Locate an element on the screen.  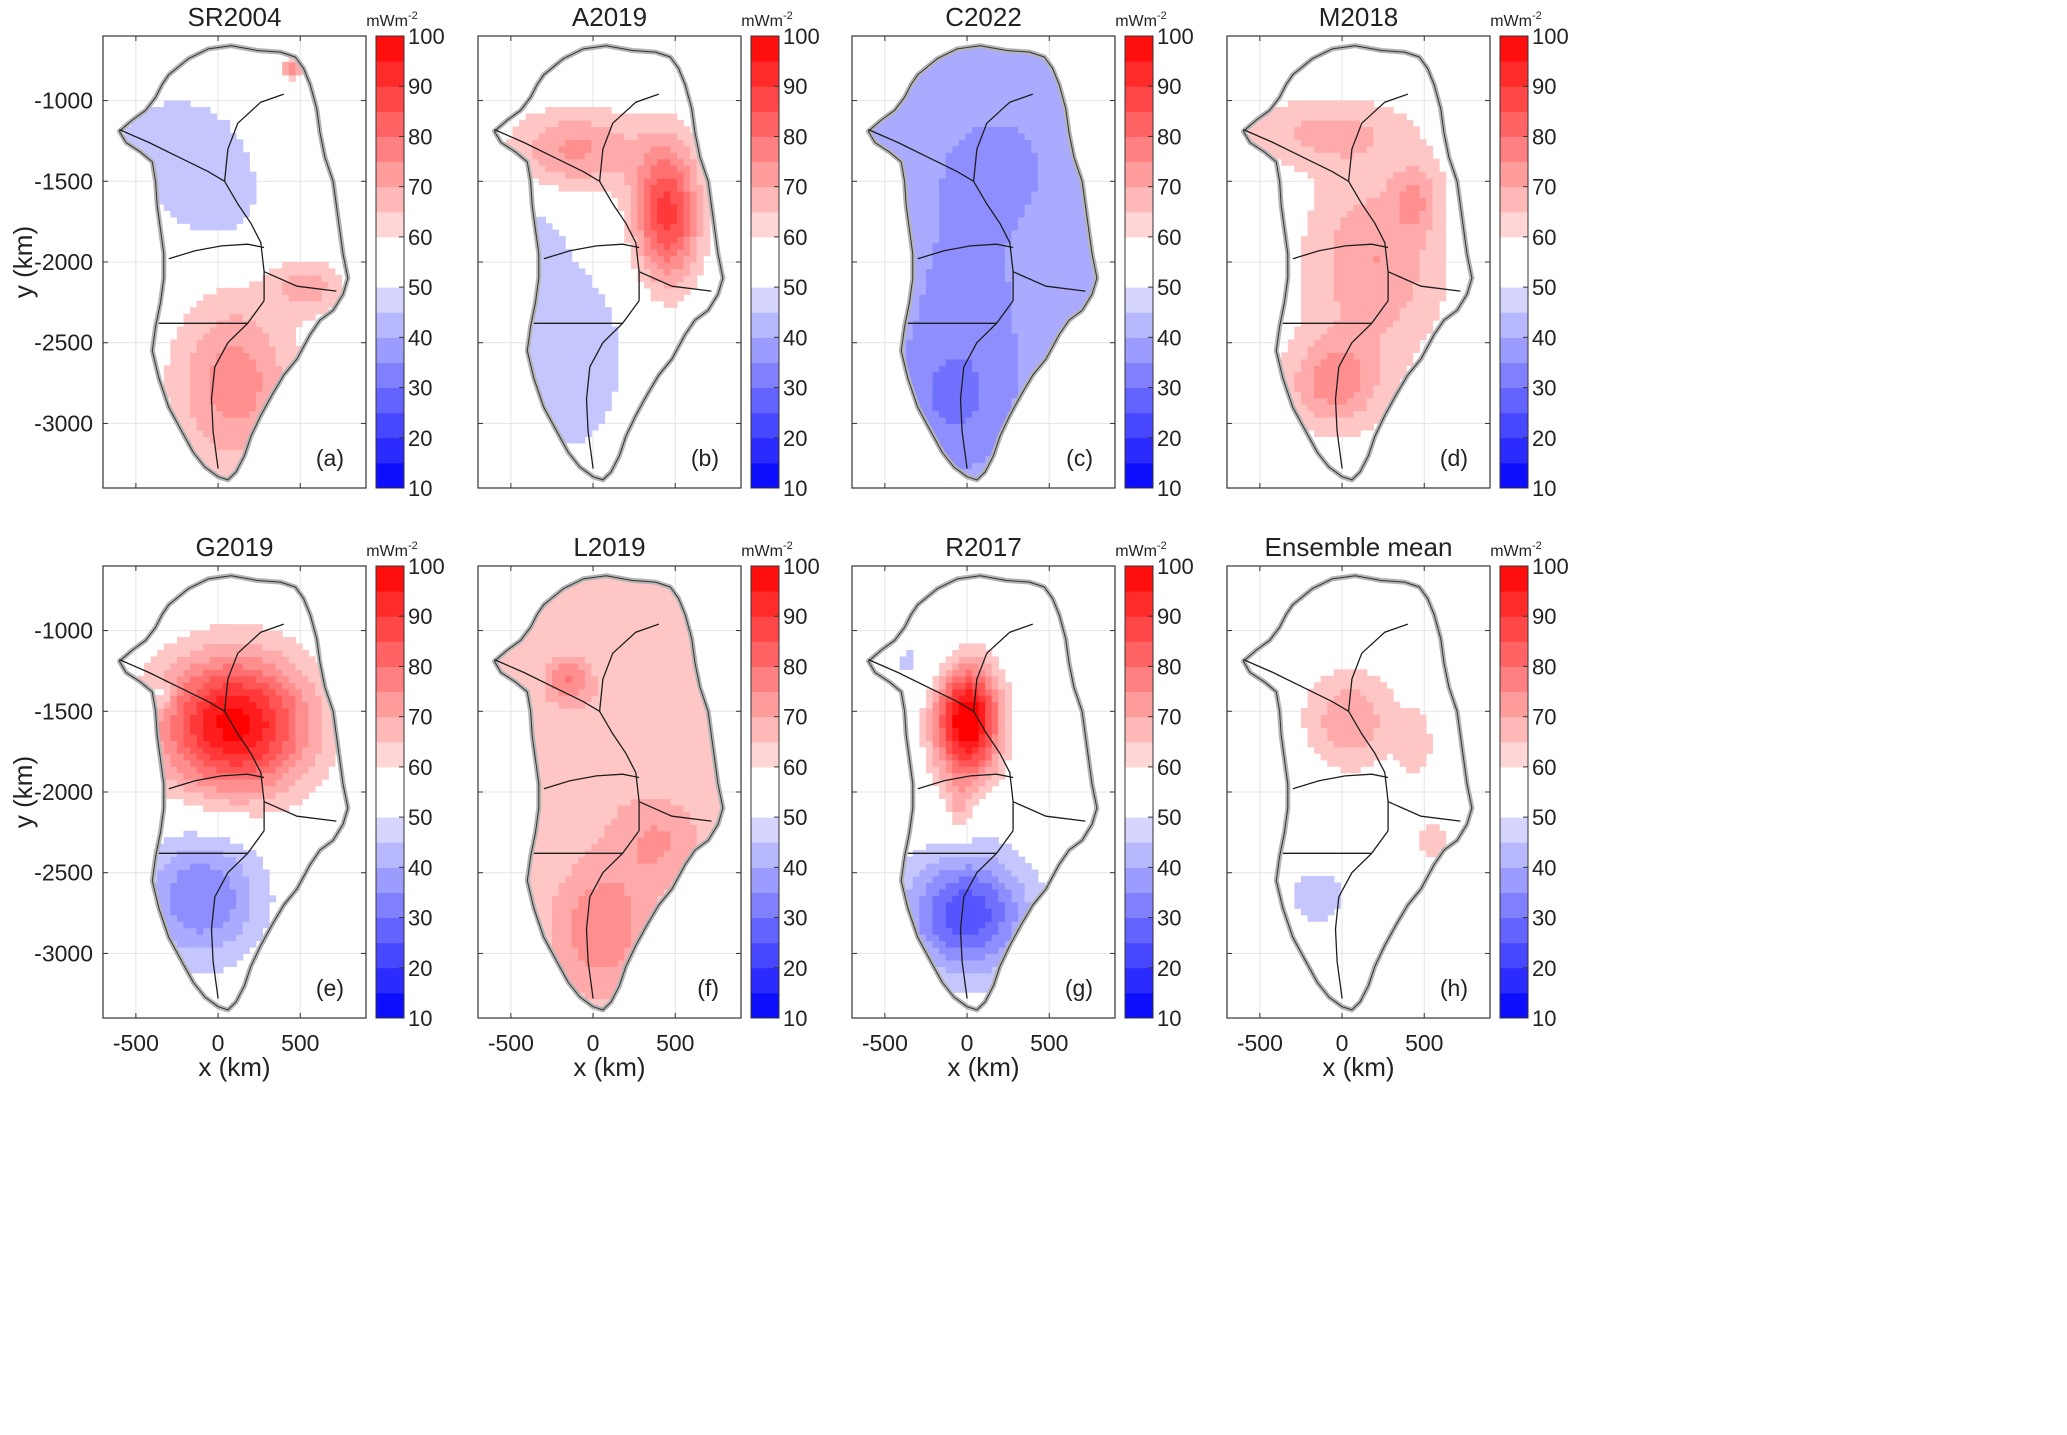
colorbar-tick-label: 40 is located at coordinates (420, 337).